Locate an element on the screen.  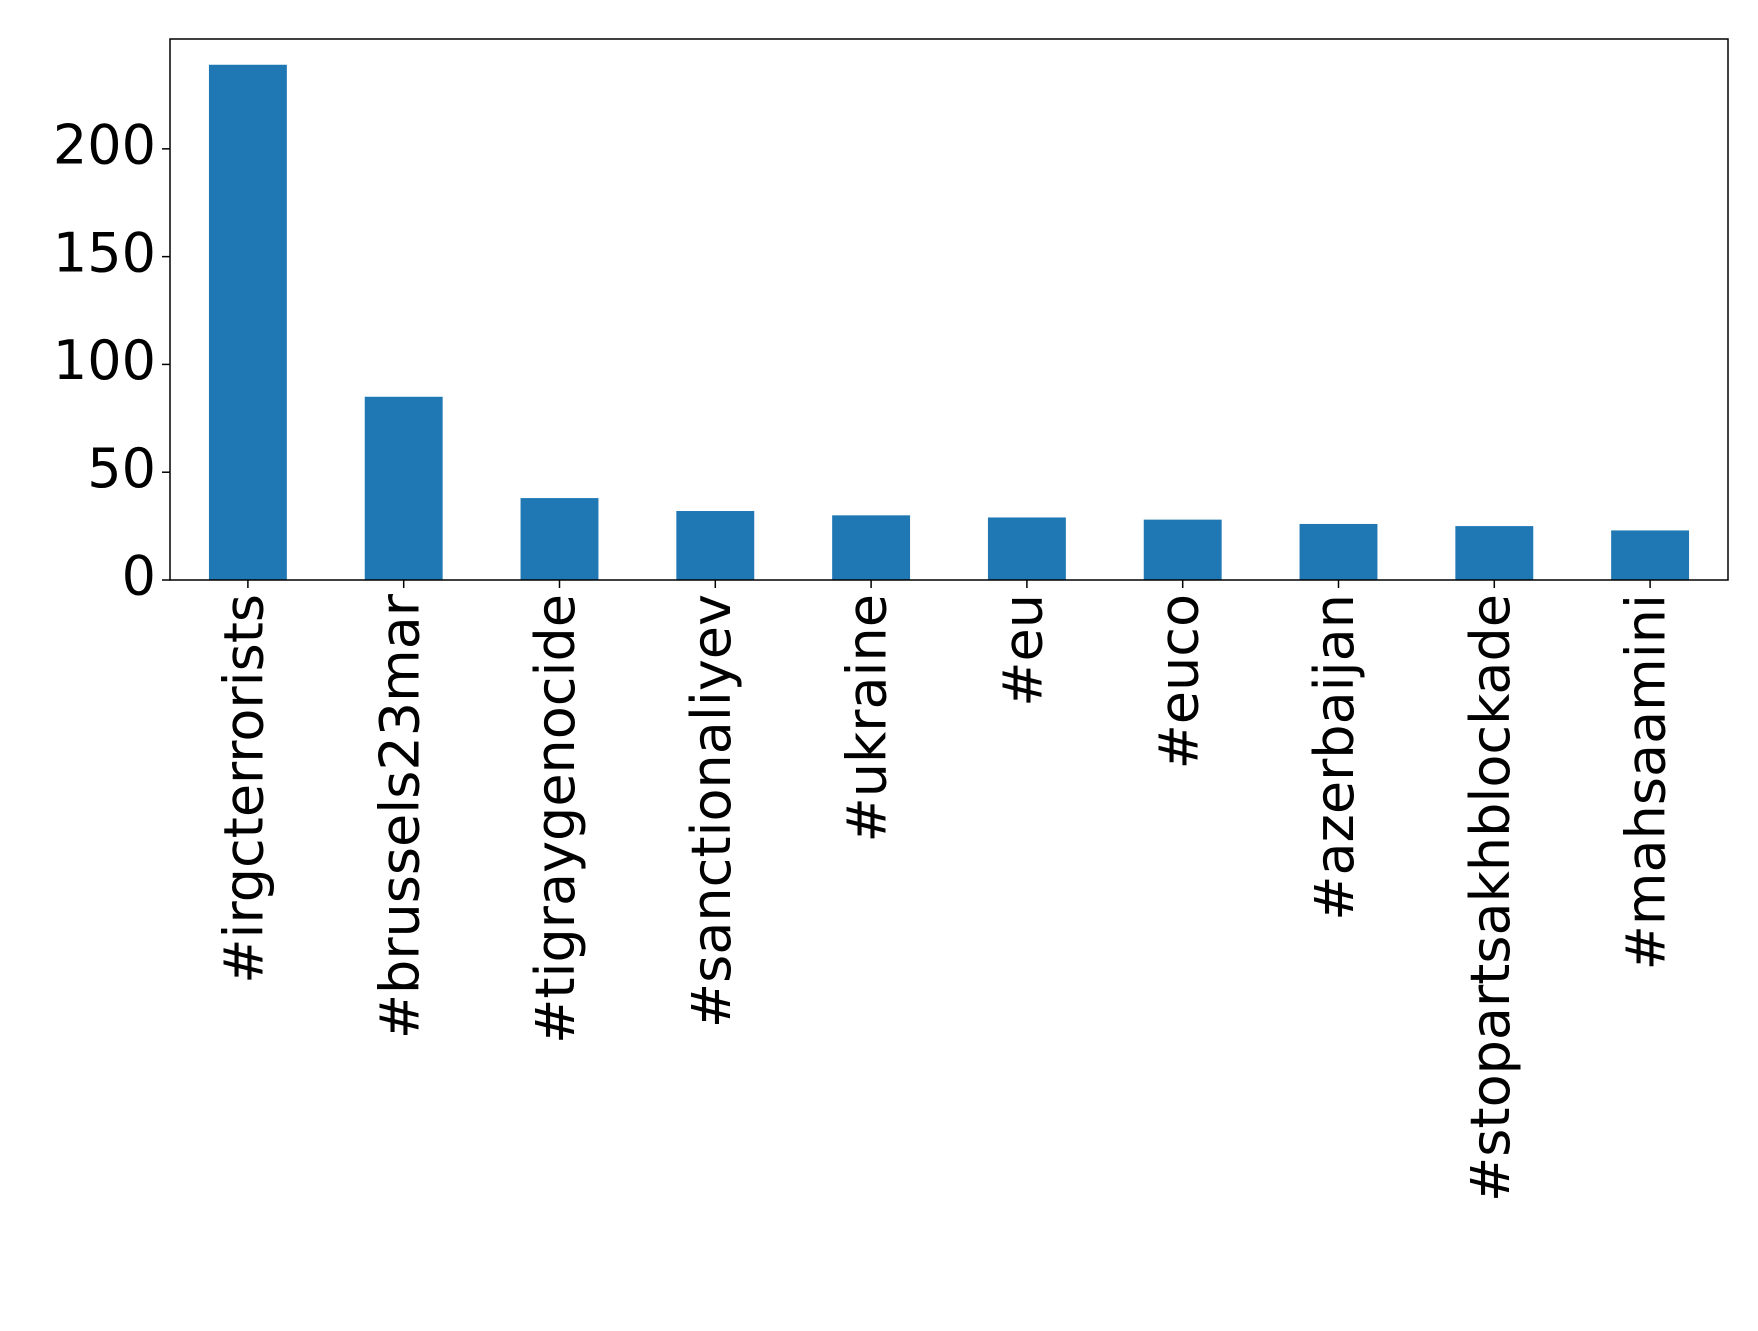
x-tick-label: #ukraine is located at coordinates (867, 718).